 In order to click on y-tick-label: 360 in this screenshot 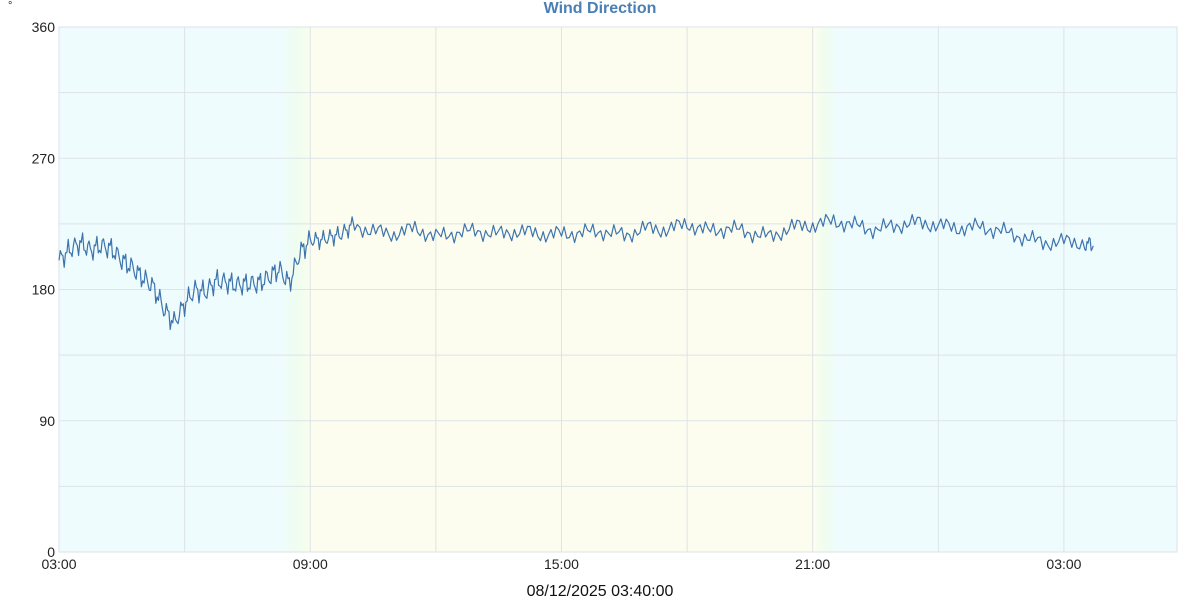, I will do `click(44, 27)`.